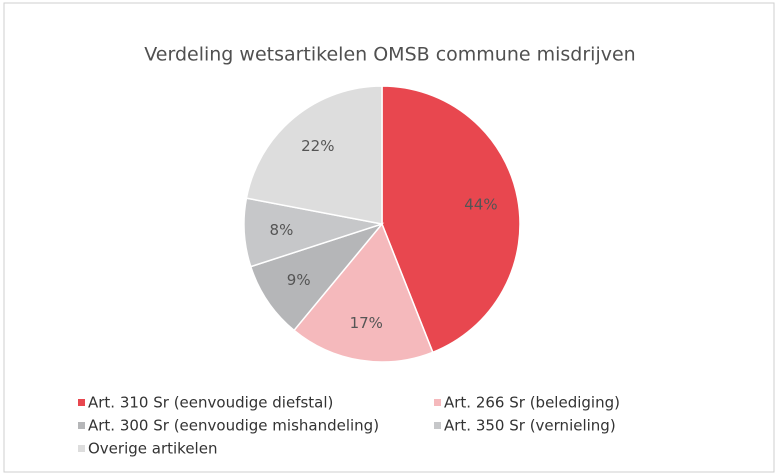 This screenshot has width=778, height=476. What do you see at coordinates (532, 403) in the screenshot?
I see `legend-label: Art. 266 Sr (belediging)` at bounding box center [532, 403].